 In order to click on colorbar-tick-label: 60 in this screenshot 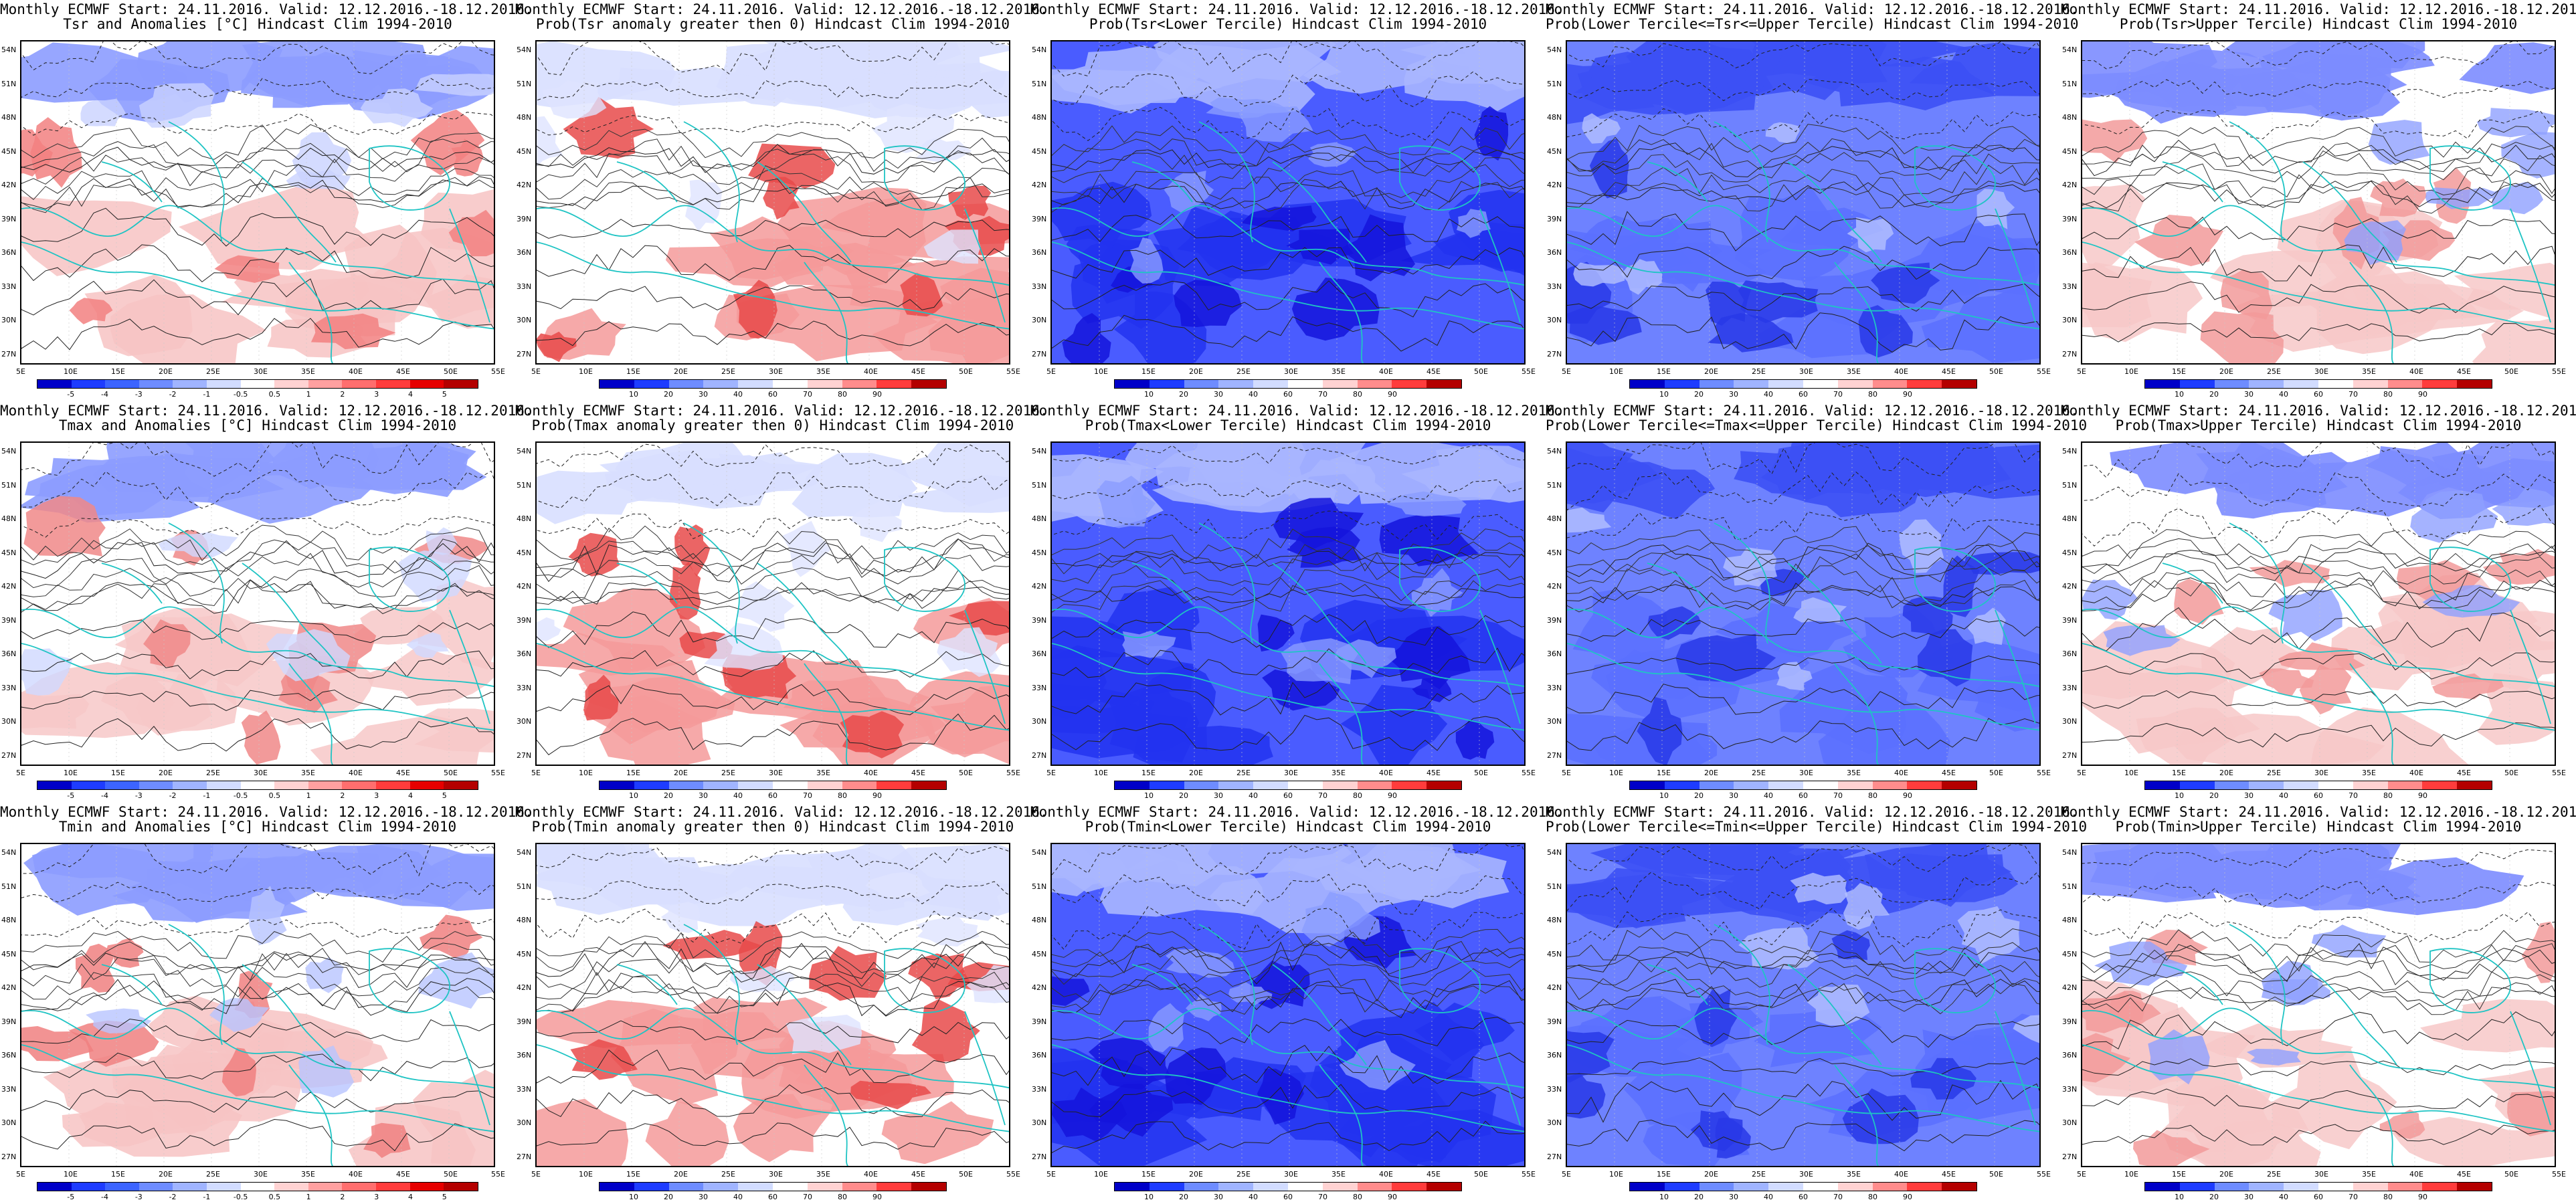, I will do `click(2318, 795)`.